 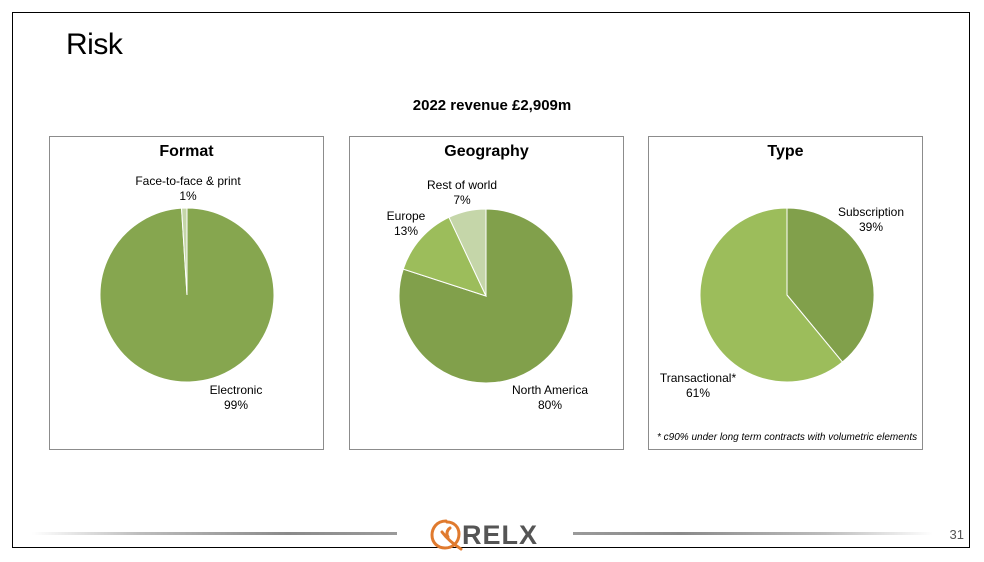 What do you see at coordinates (236, 405) in the screenshot?
I see `format-slice-pct-electronic: 99%` at bounding box center [236, 405].